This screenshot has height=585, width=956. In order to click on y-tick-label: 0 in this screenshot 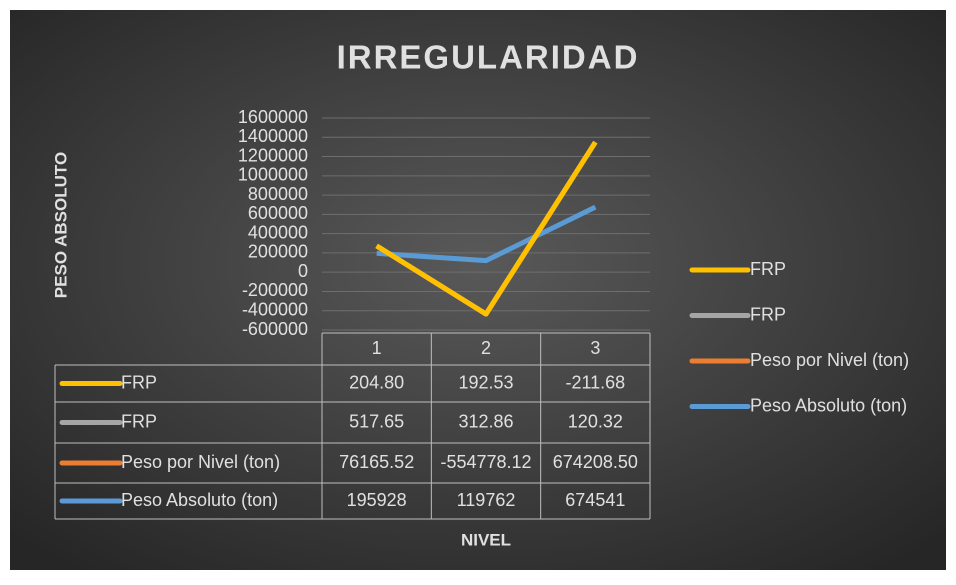, I will do `click(303, 271)`.